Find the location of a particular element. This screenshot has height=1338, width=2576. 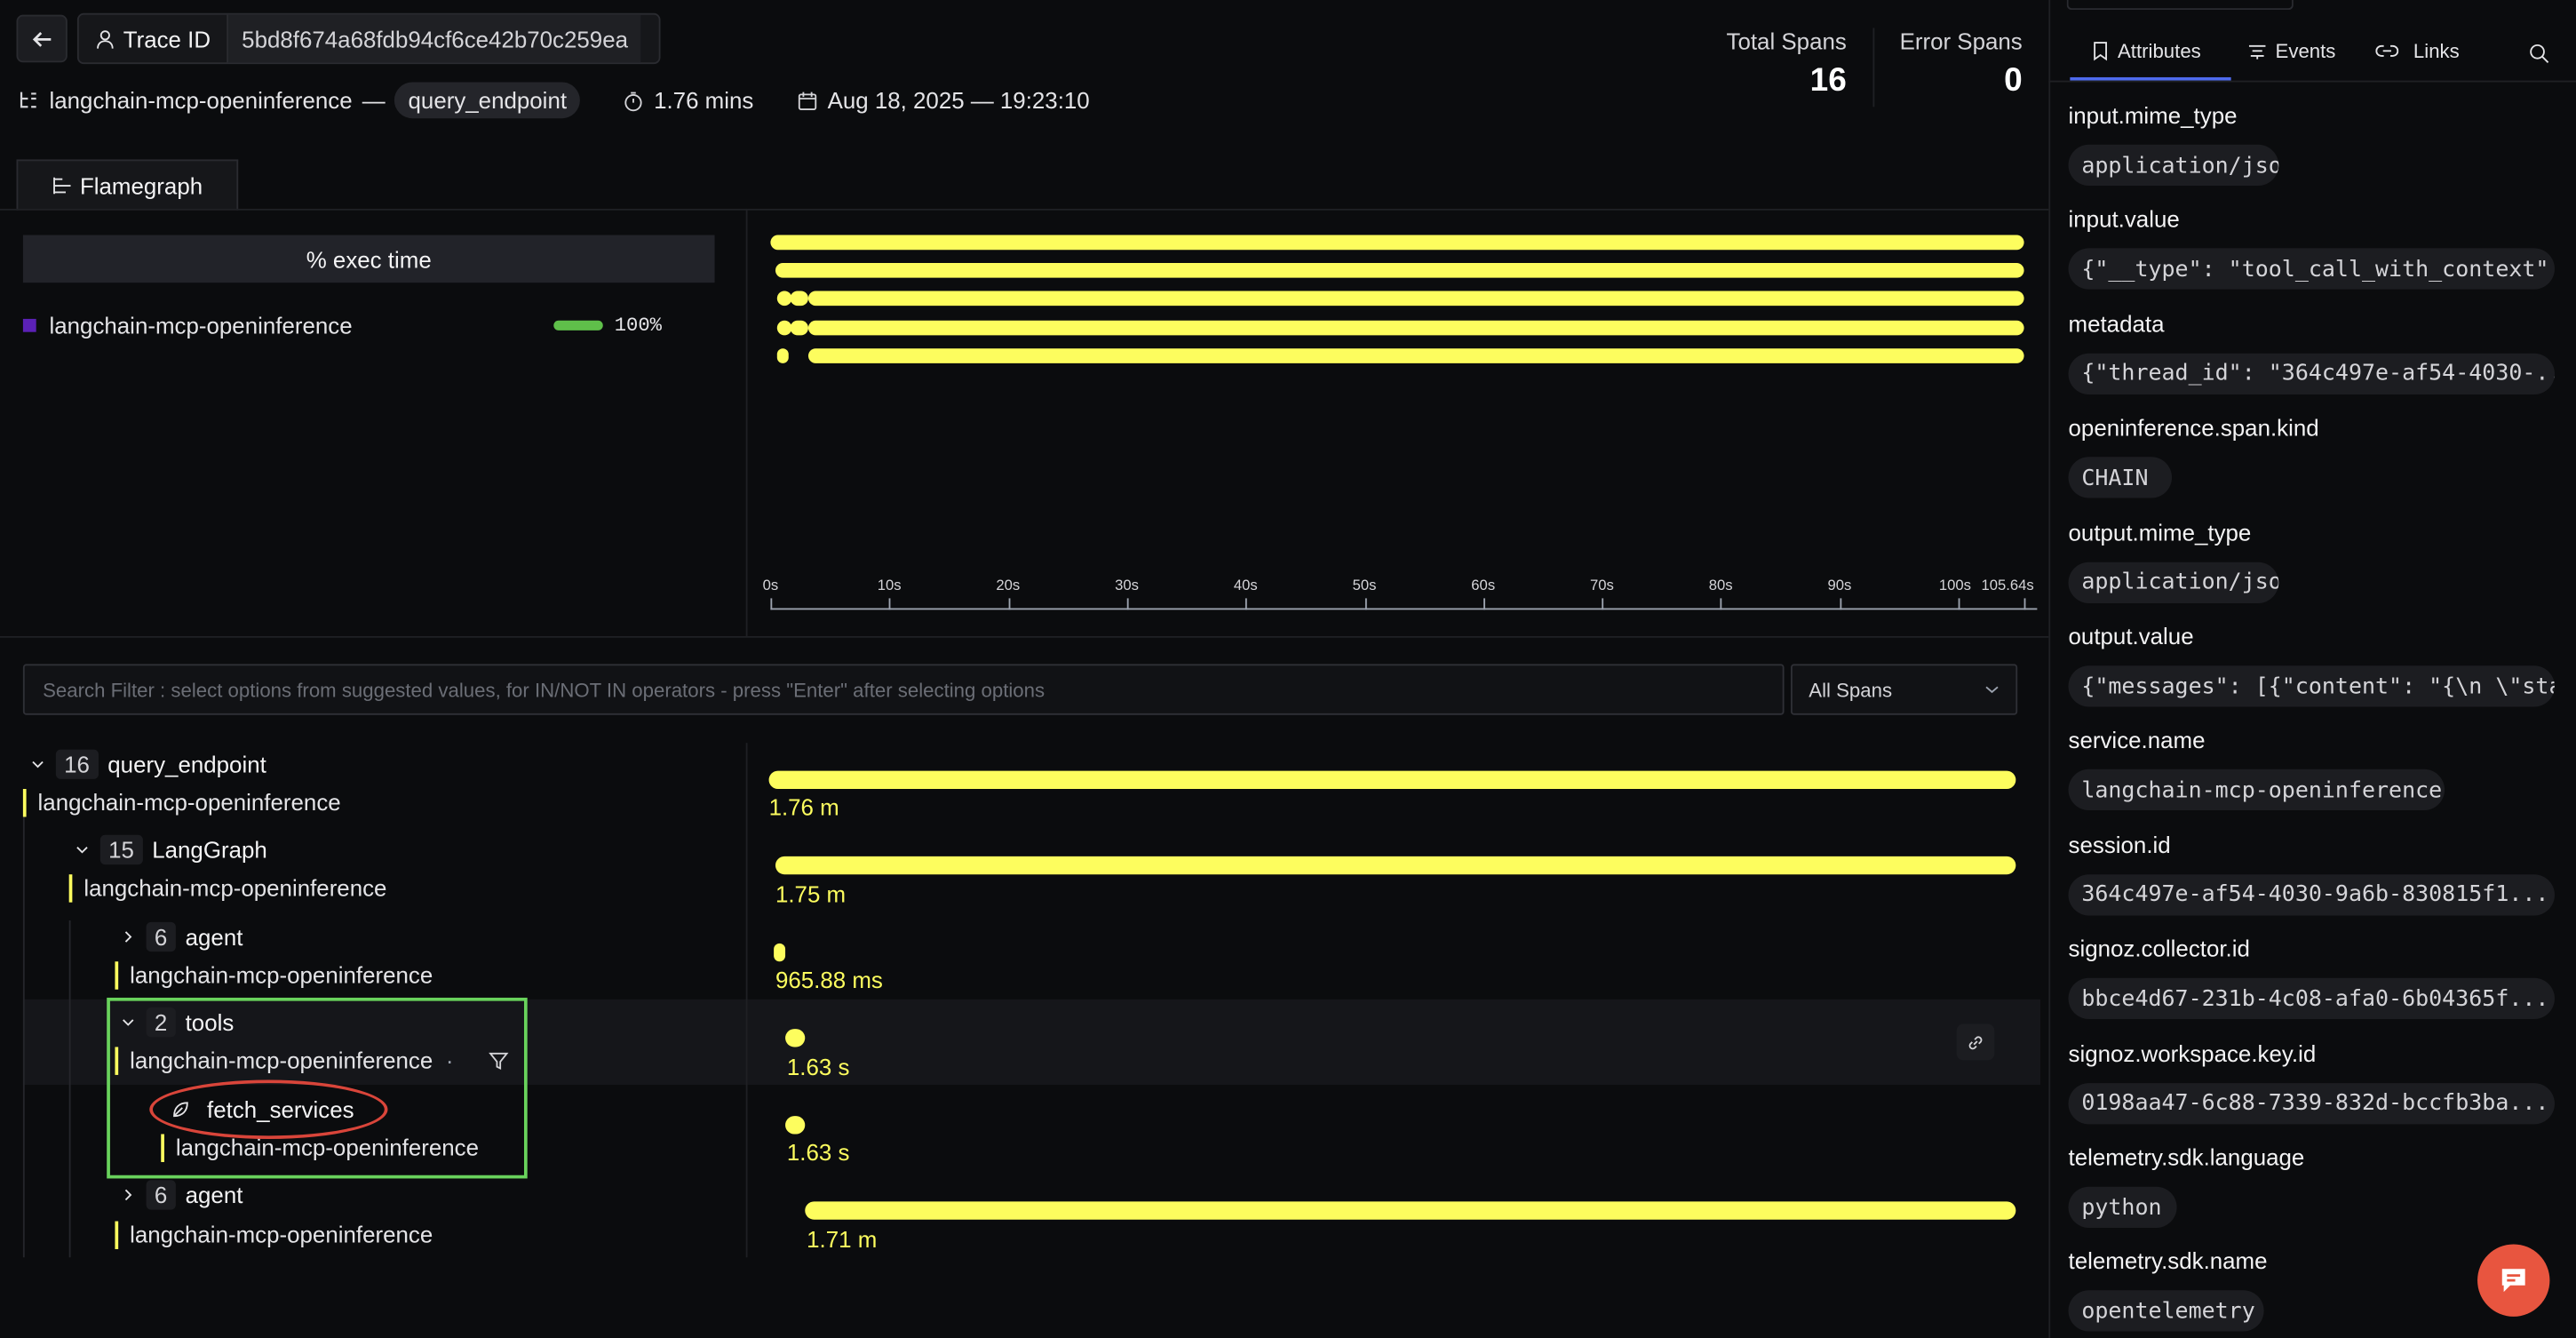

time-axis is located at coordinates (1404, 609).